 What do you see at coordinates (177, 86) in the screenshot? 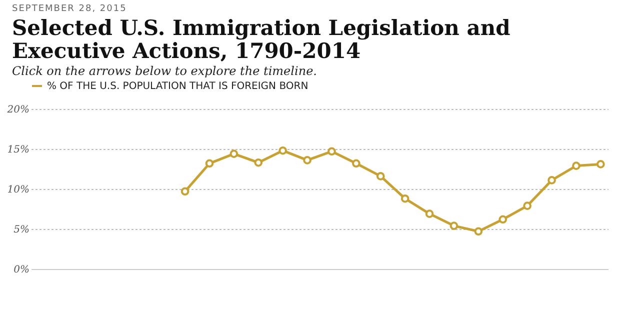
I see `legend-label: % OF THE U.S. POPULATION THAT IS FOREIGN BORN` at bounding box center [177, 86].